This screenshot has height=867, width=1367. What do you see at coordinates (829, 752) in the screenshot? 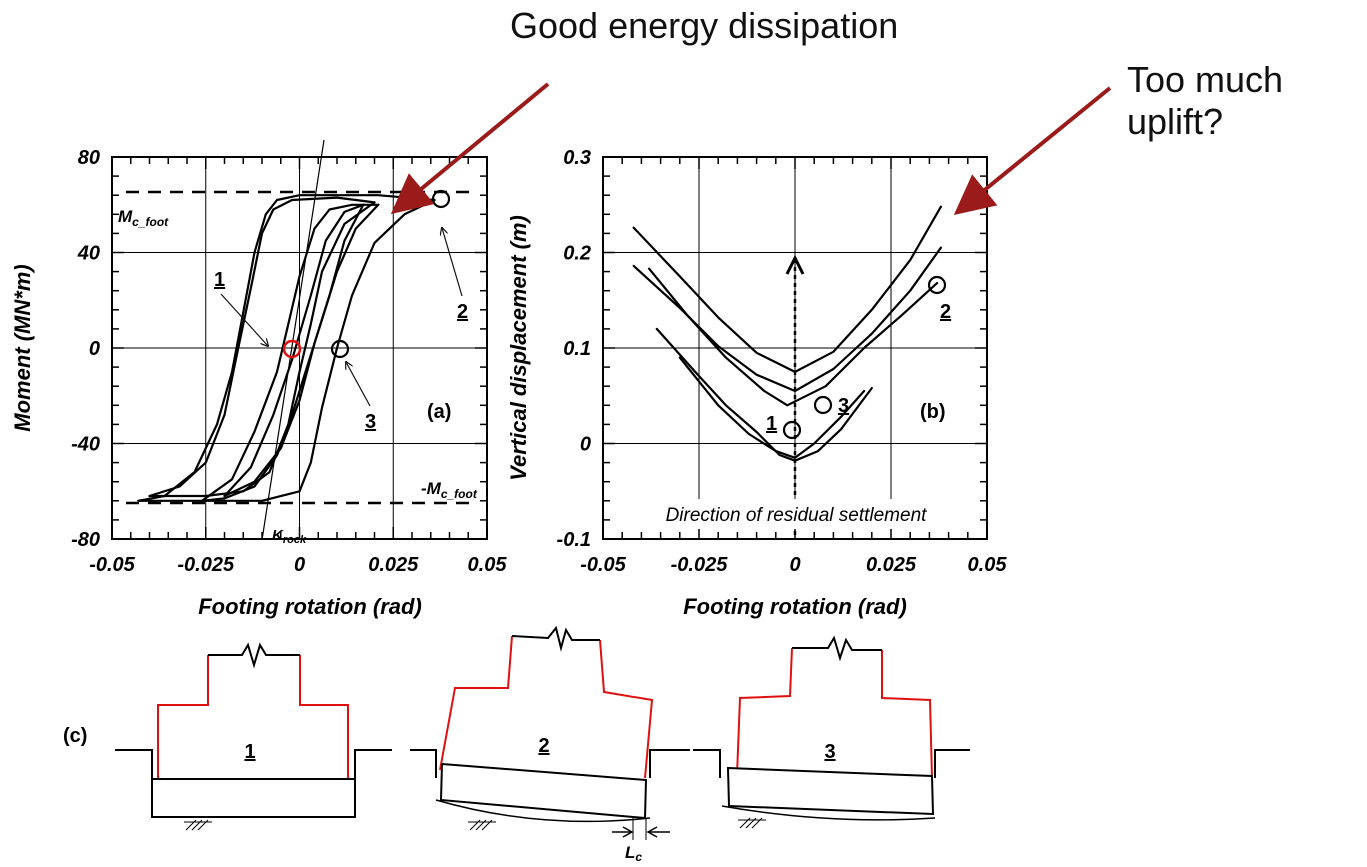
I see `stage-3-label: 3` at bounding box center [829, 752].